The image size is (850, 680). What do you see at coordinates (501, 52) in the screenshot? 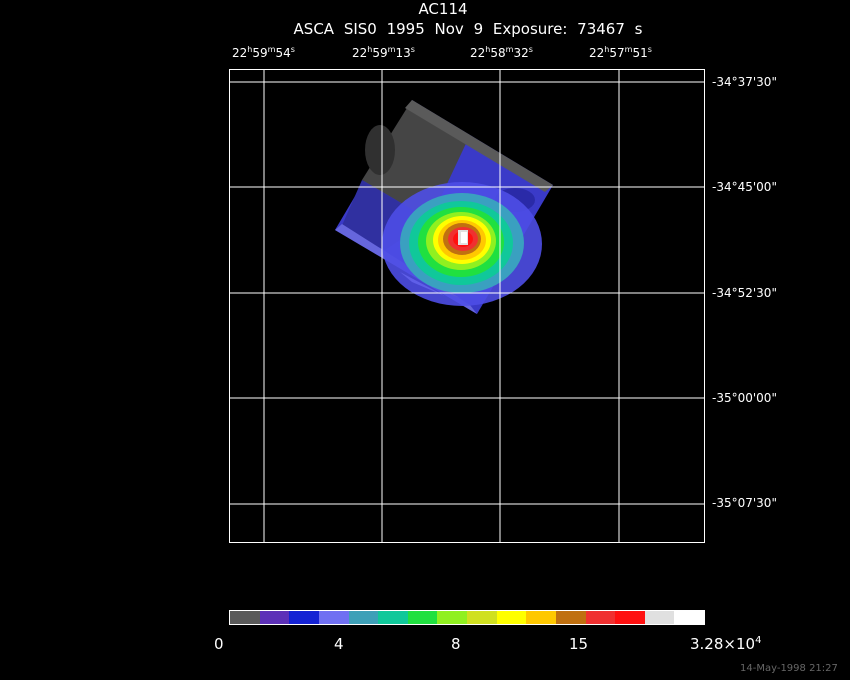
I see `ra-label-3: 22h58m32s` at bounding box center [501, 52].